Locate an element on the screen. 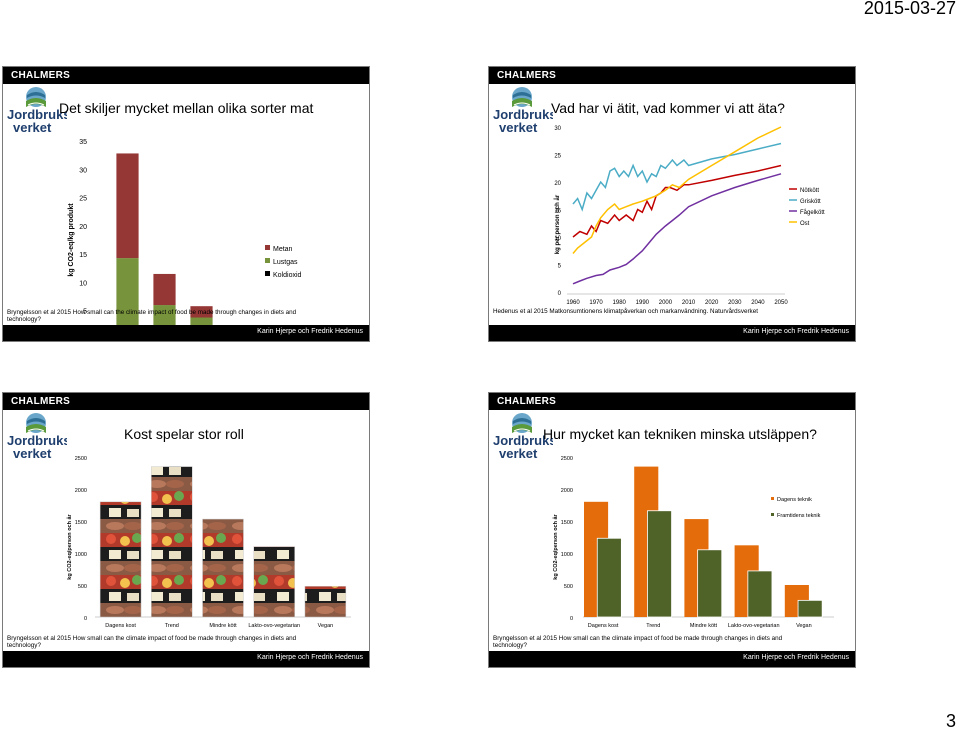 Image resolution: width=960 pixels, height=734 pixels. y-tick-label: 500 is located at coordinates (82, 587).